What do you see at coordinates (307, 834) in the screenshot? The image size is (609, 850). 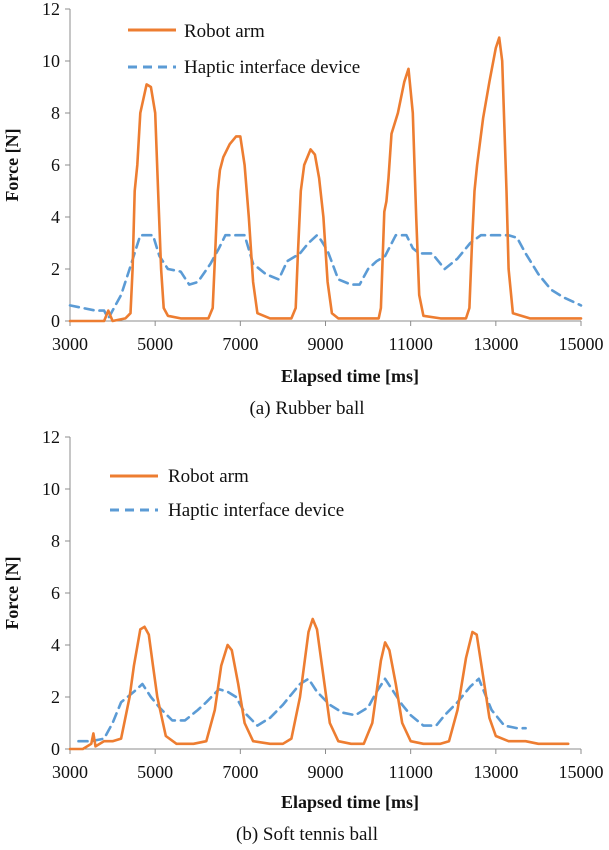 I see `chart-caption: (b) Soft tennis ball` at bounding box center [307, 834].